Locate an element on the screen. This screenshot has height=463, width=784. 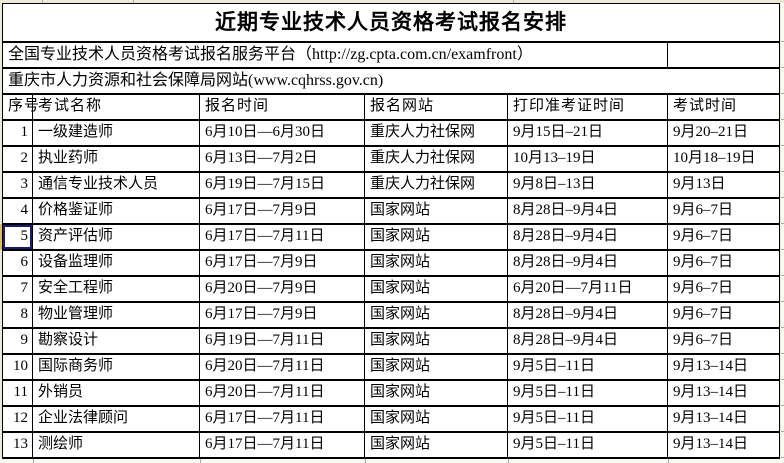
seq-cell-selected: 5 is located at coordinates (17, 237).